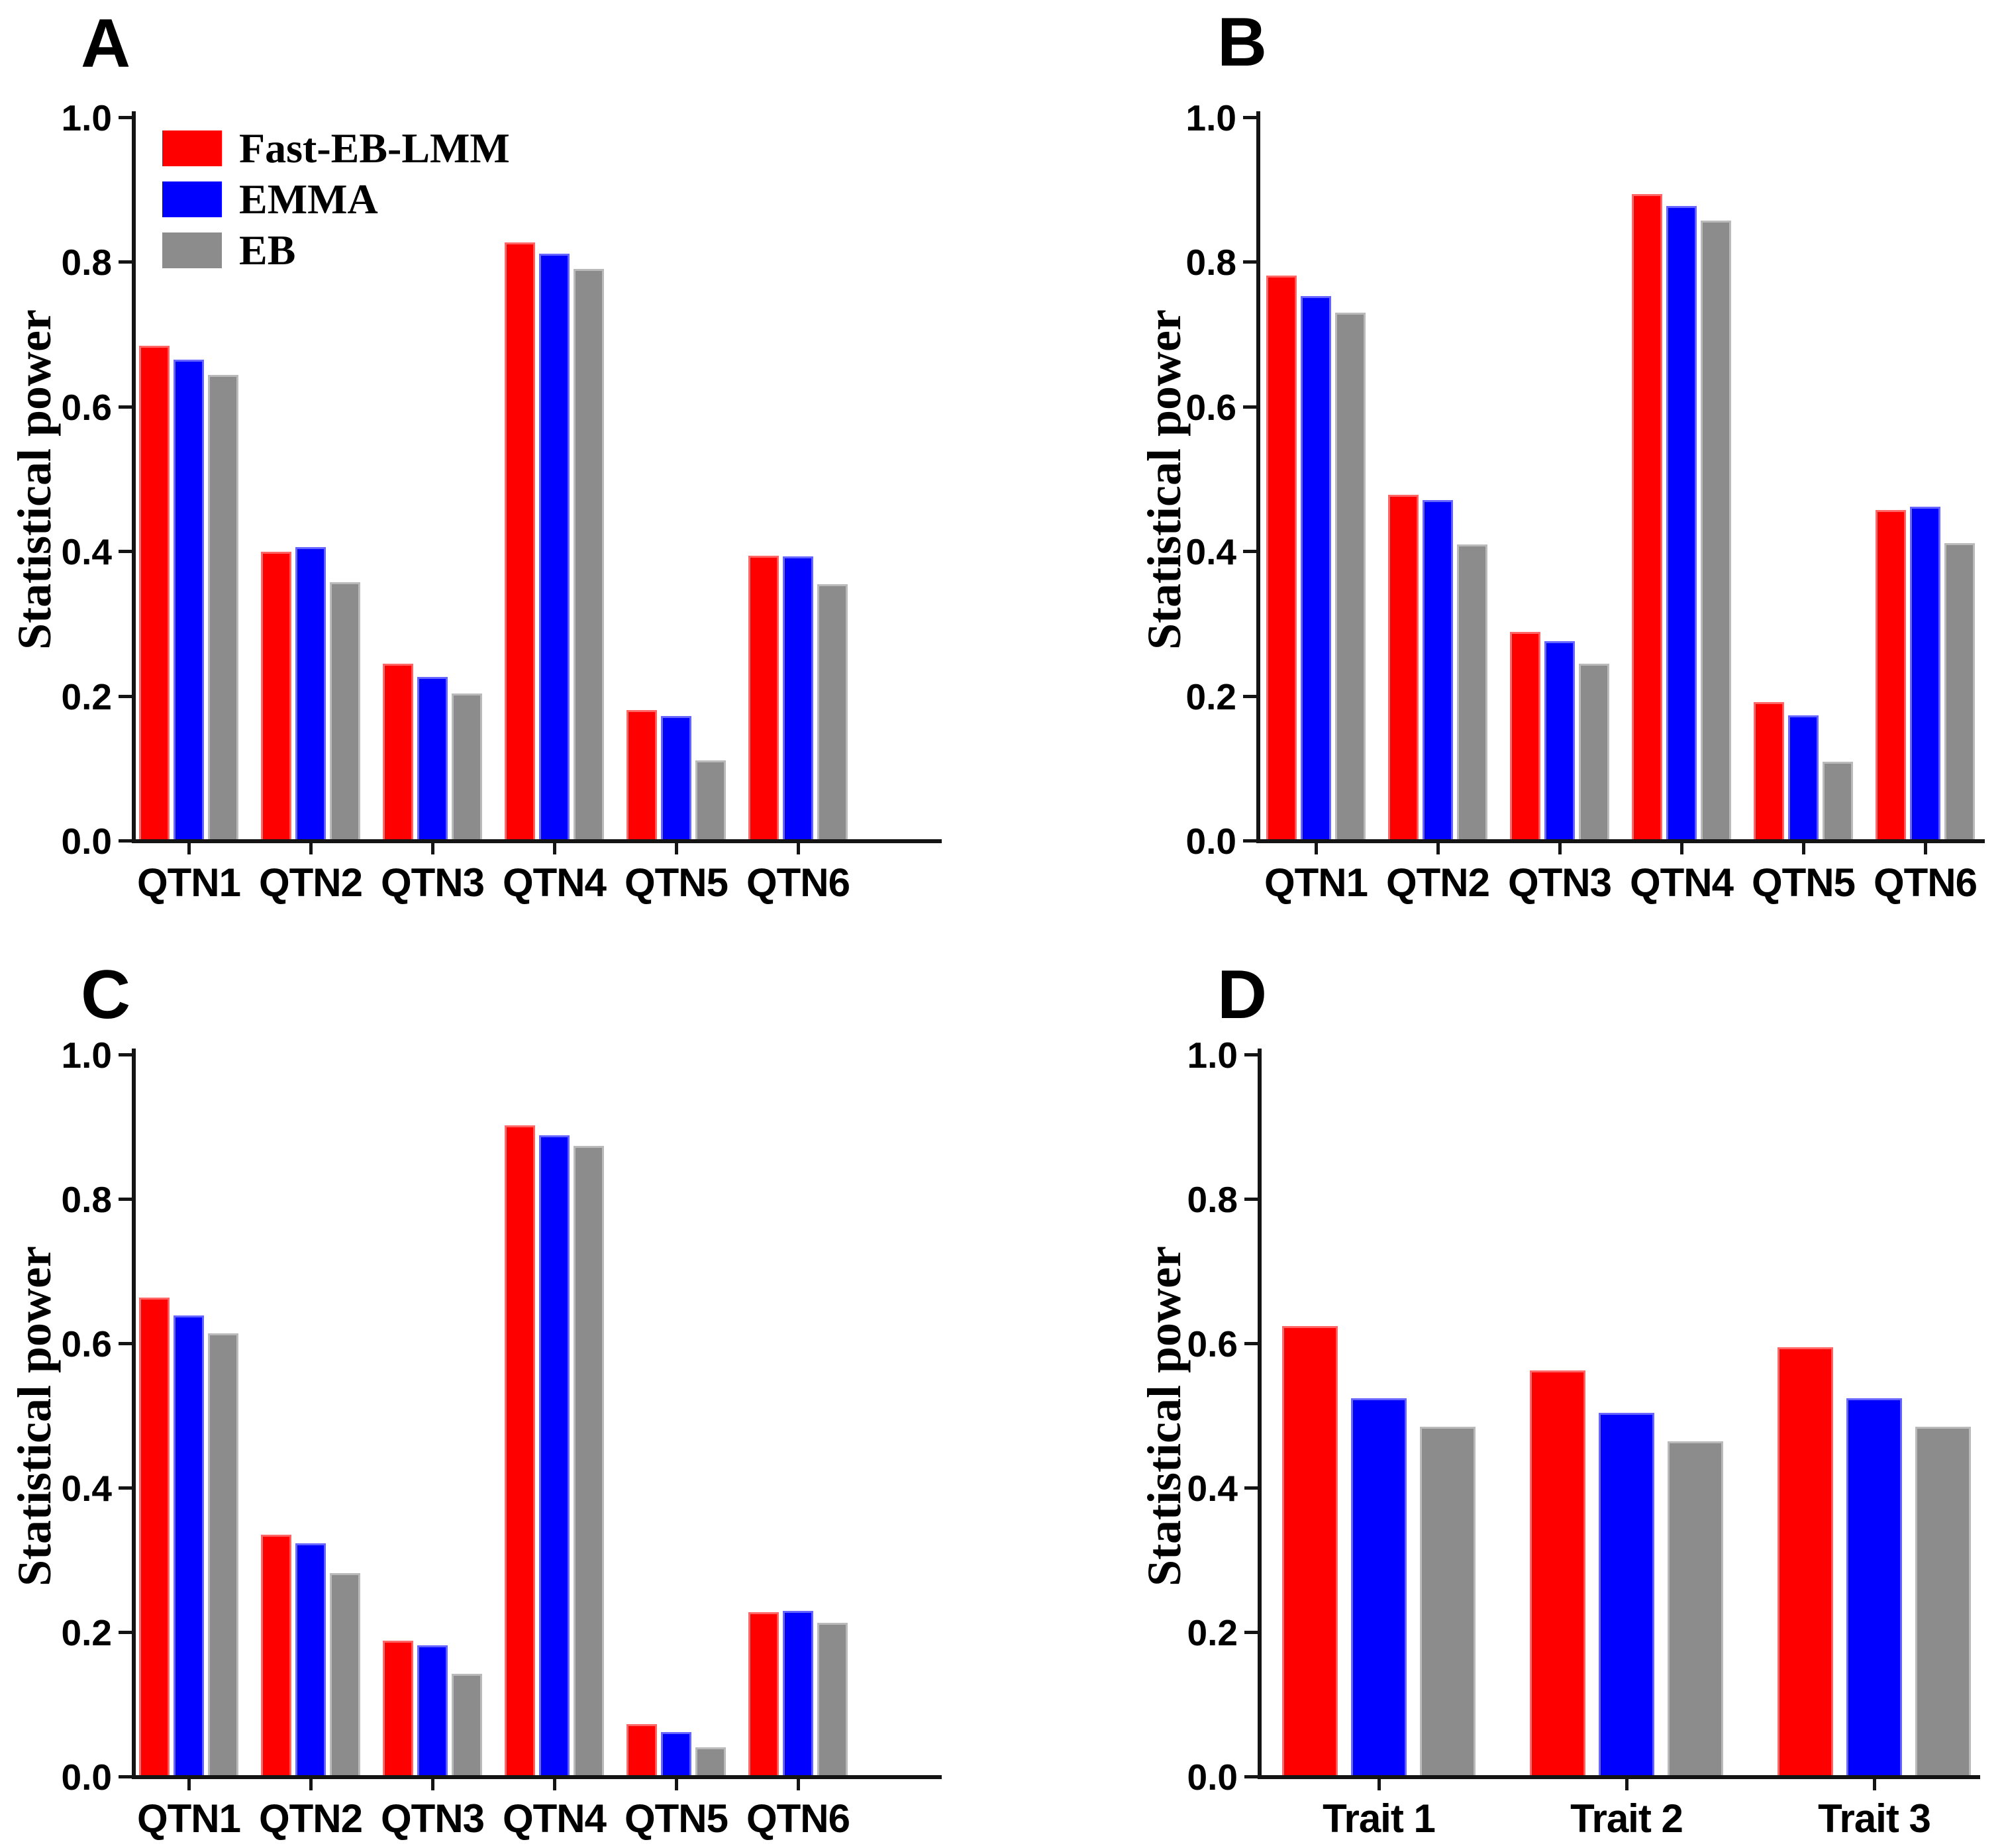 The width and height of the screenshot is (2004, 1848). Describe the element at coordinates (1403, 668) in the screenshot. I see `bar-fast-eb-lmm-qtn2` at that location.